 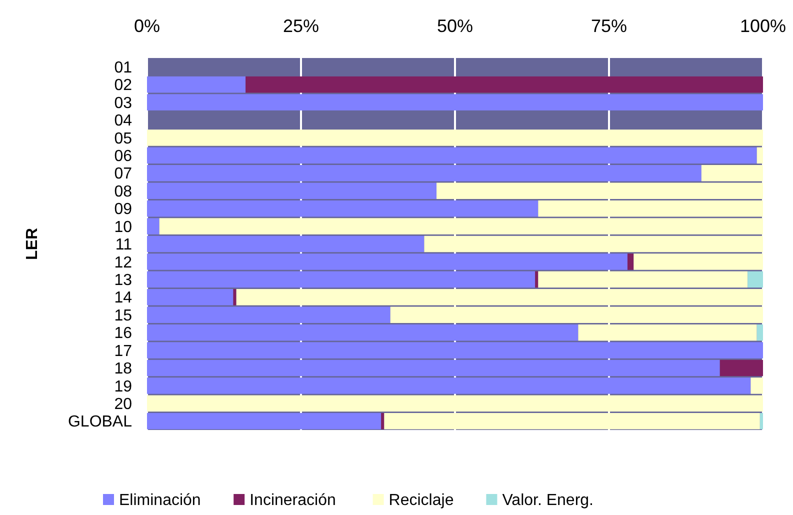 What do you see at coordinates (548, 500) in the screenshot?
I see `legend-label: Valor. Energ.` at bounding box center [548, 500].